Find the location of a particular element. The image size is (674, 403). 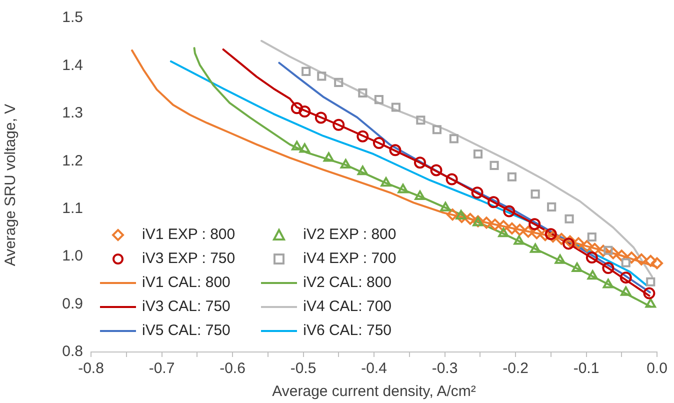

y-tick-label: 0.8 is located at coordinates (72, 351).